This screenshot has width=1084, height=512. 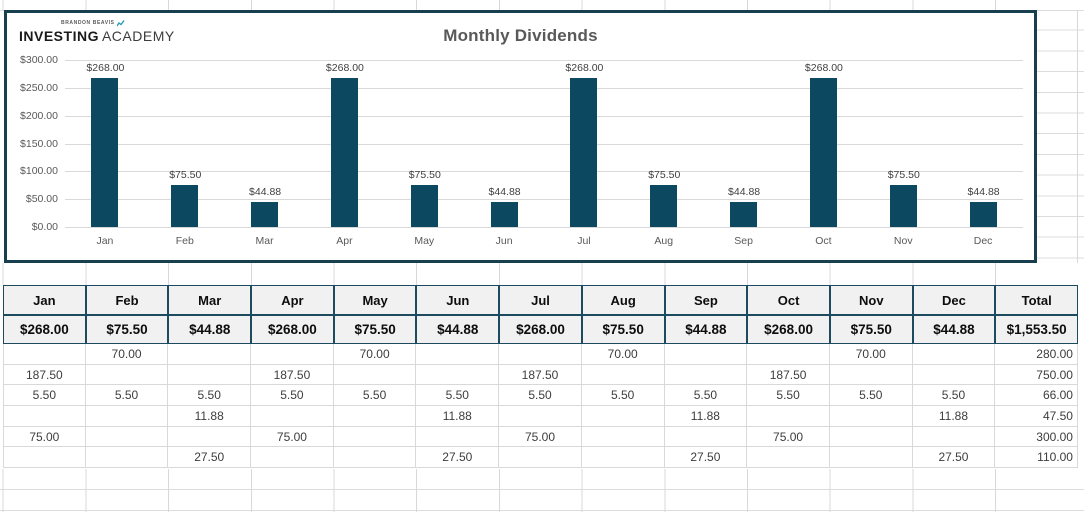 I want to click on bar-jul, so click(x=584, y=152).